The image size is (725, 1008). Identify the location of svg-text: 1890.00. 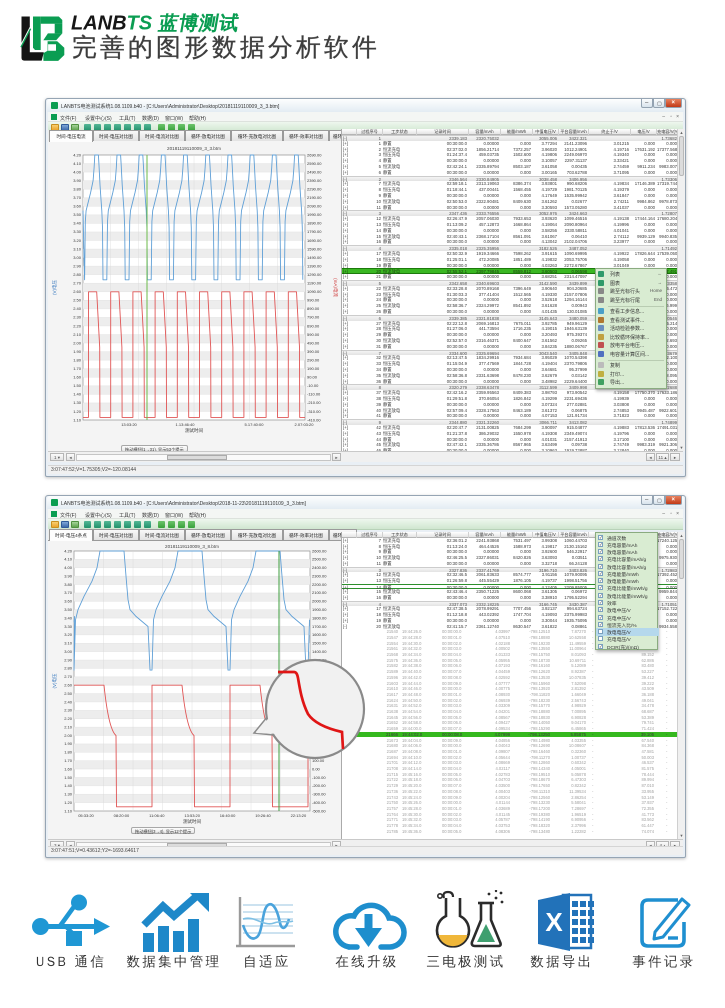
(314, 223).